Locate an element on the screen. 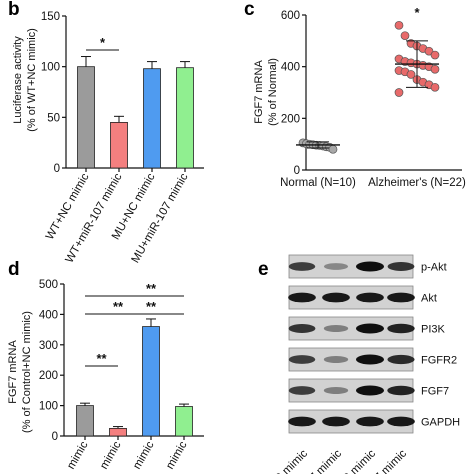  panel-b-significance-marker: * is located at coordinates (103, 42).